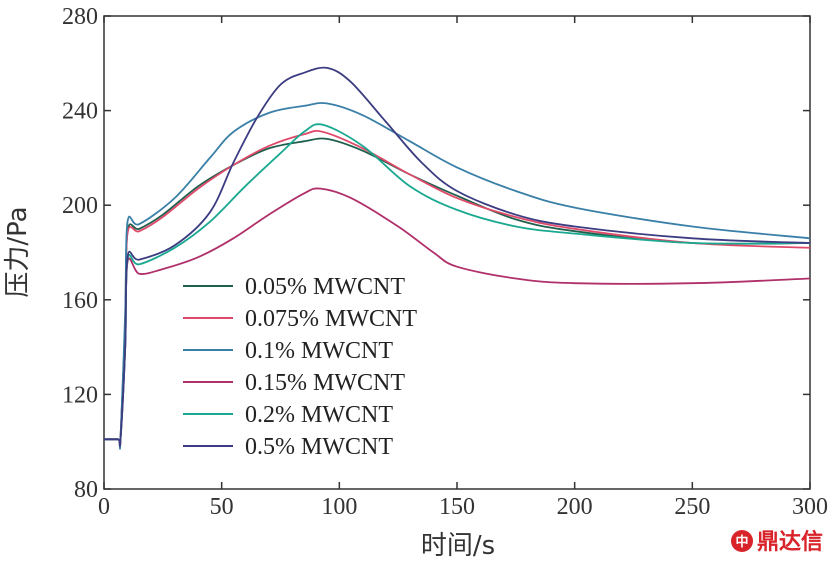 The height and width of the screenshot is (564, 832). What do you see at coordinates (331, 319) in the screenshot?
I see `legend-label: 0.075% MWCNT` at bounding box center [331, 319].